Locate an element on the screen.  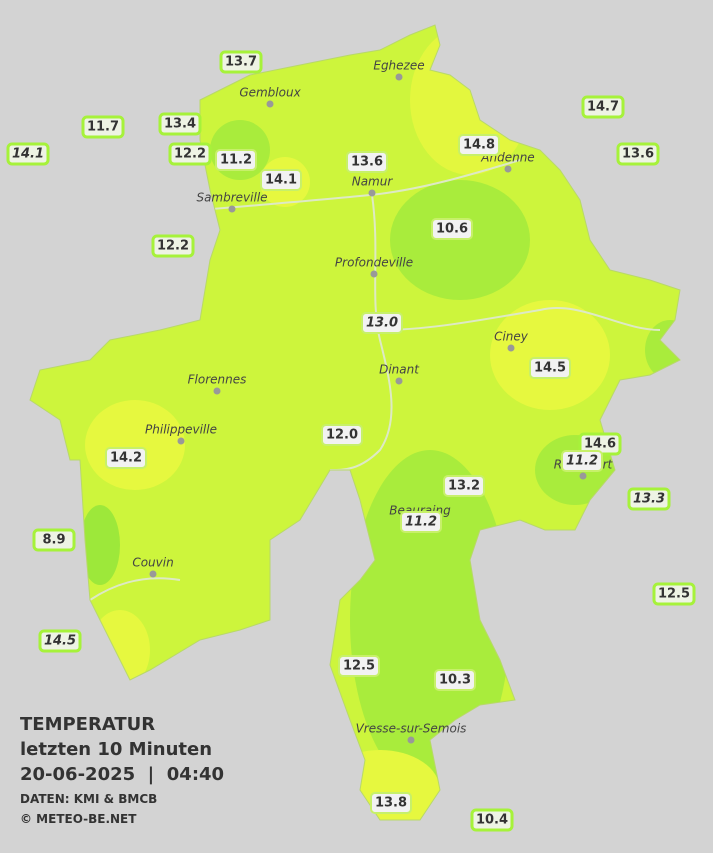
station: 13.0 is located at coordinates (382, 323).